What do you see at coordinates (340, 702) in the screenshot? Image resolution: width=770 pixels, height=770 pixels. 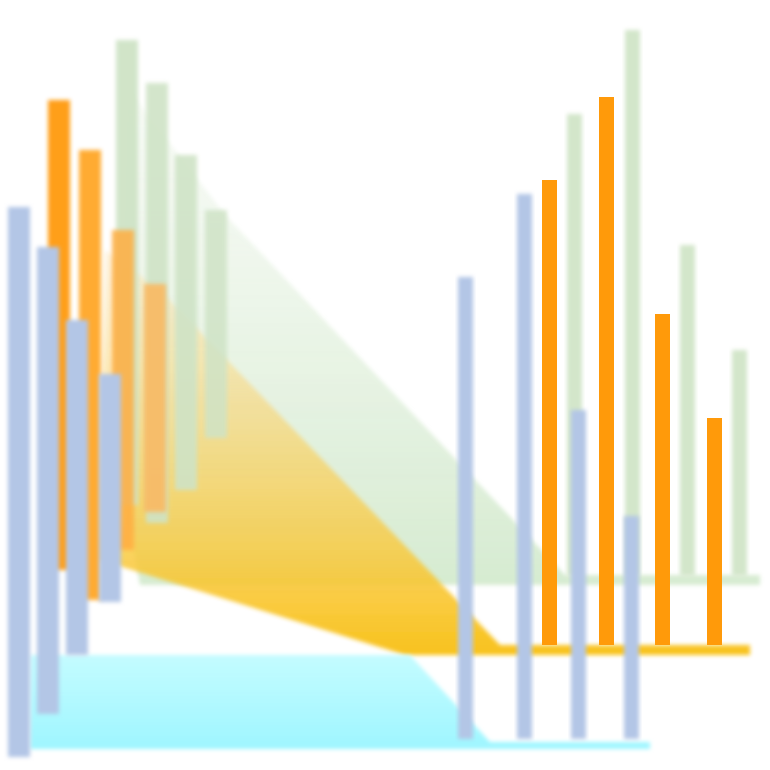 I see `cyan-perspective-band` at bounding box center [340, 702].